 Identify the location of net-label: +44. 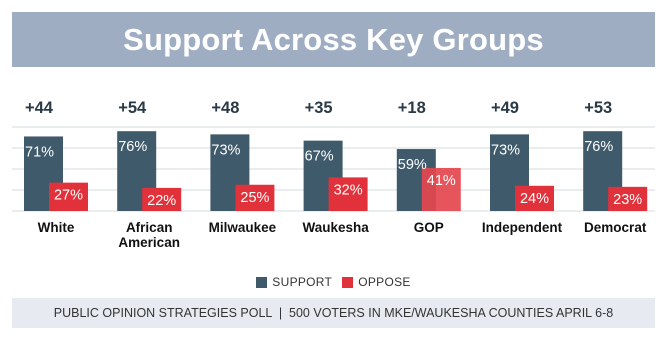
(39, 108).